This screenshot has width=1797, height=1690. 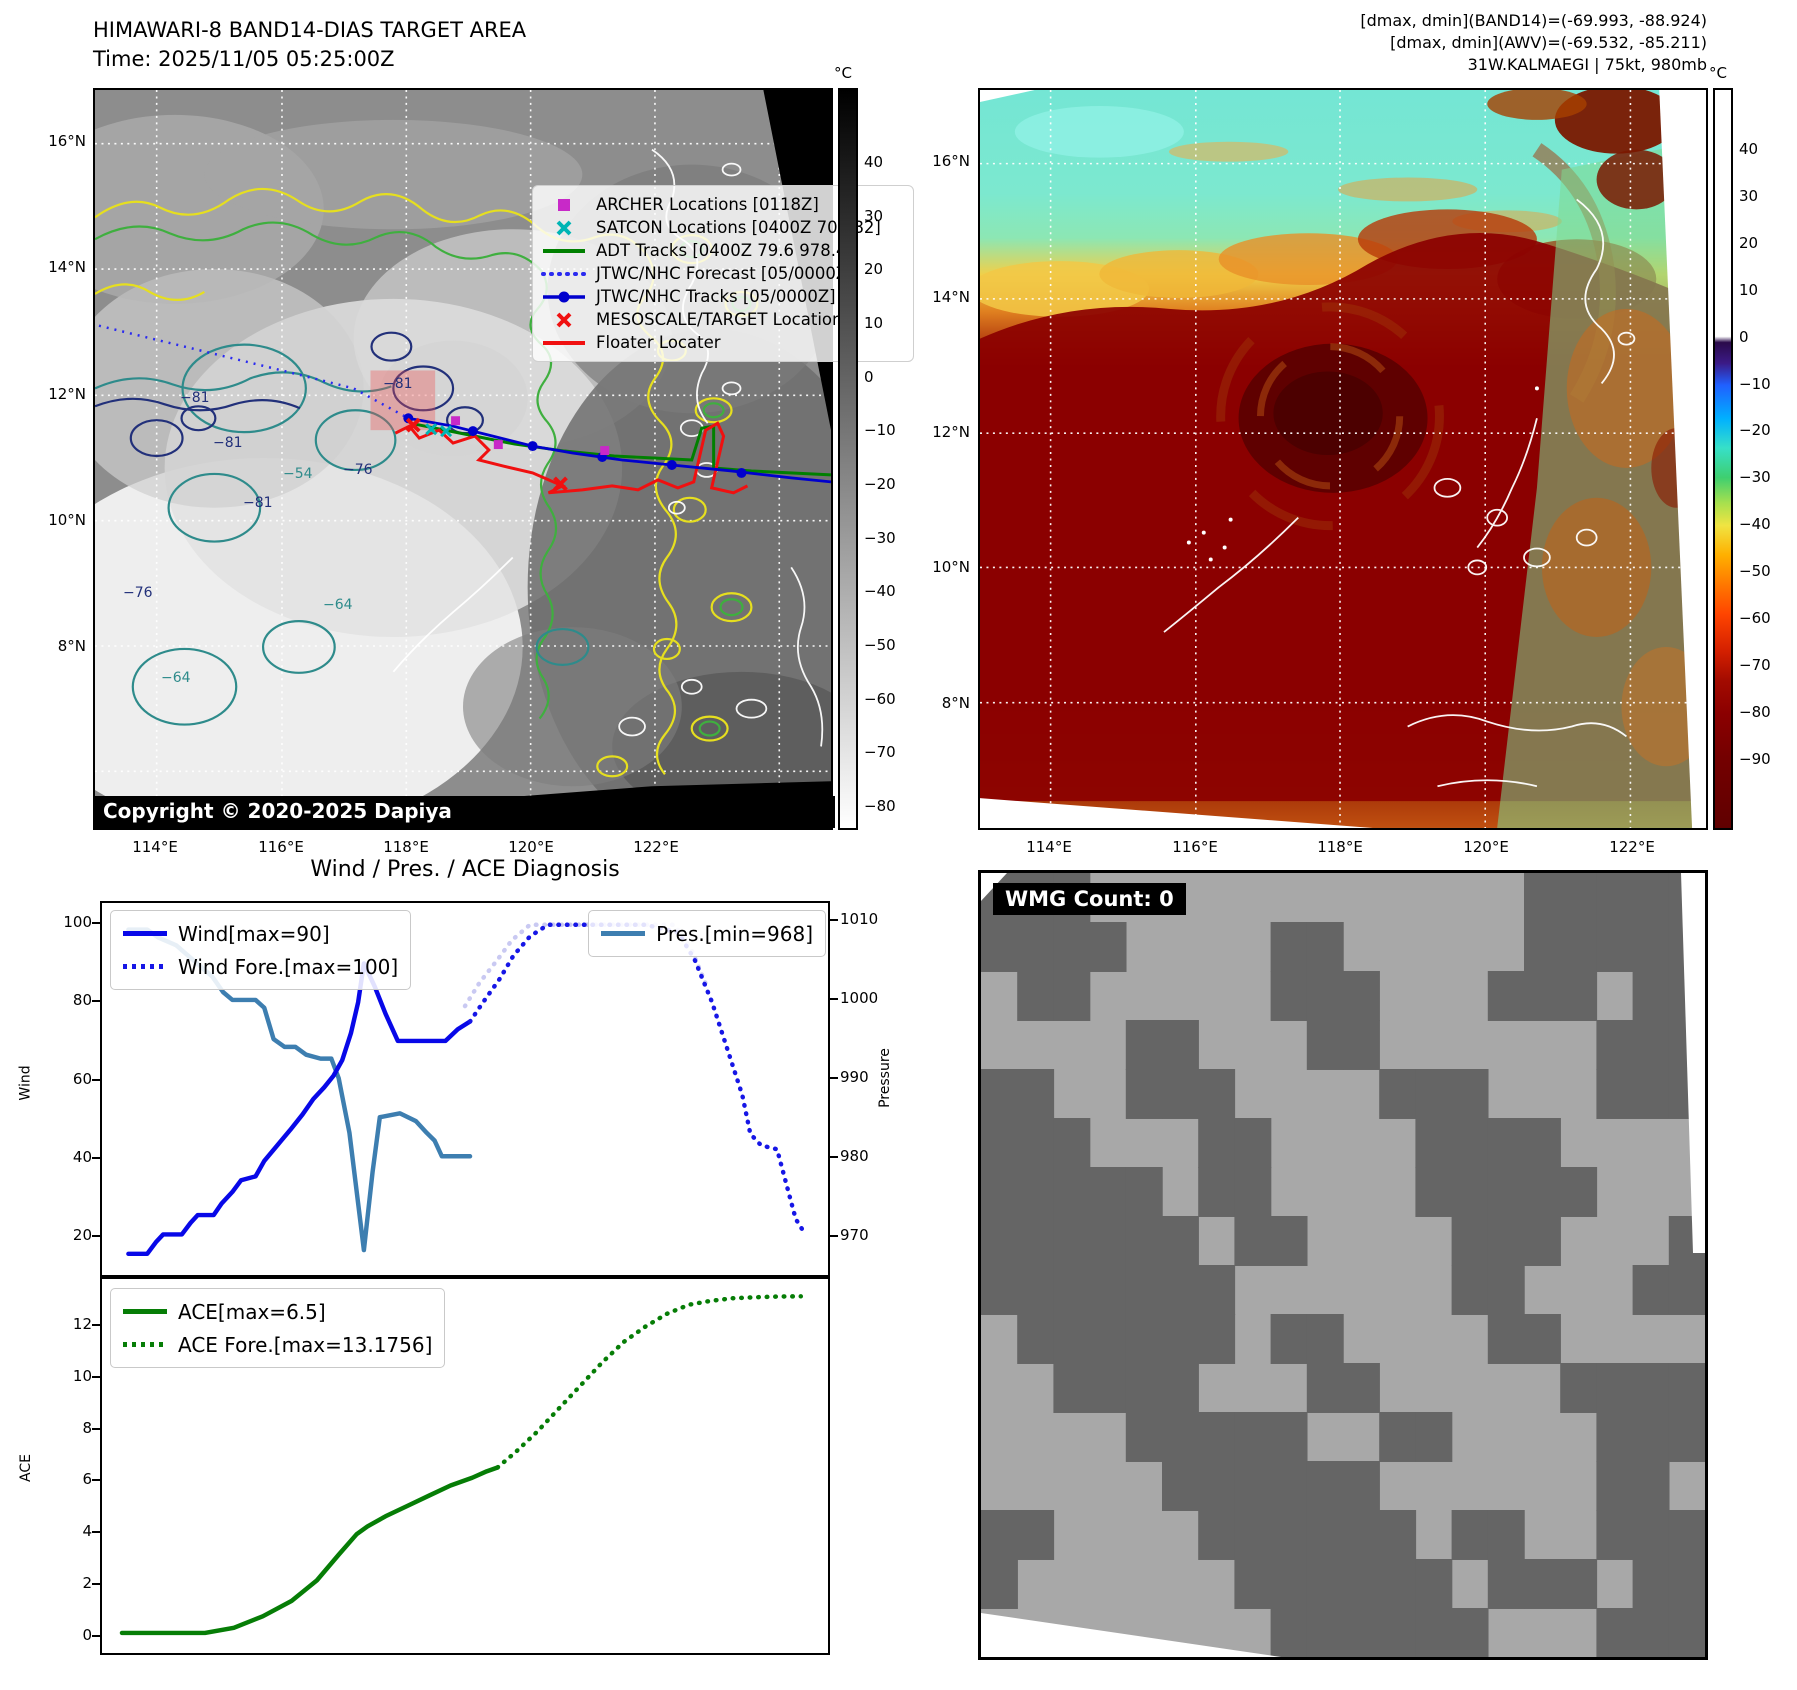 What do you see at coordinates (880, 484) in the screenshot?
I see `band14-colorbar-tick: −20` at bounding box center [880, 484].